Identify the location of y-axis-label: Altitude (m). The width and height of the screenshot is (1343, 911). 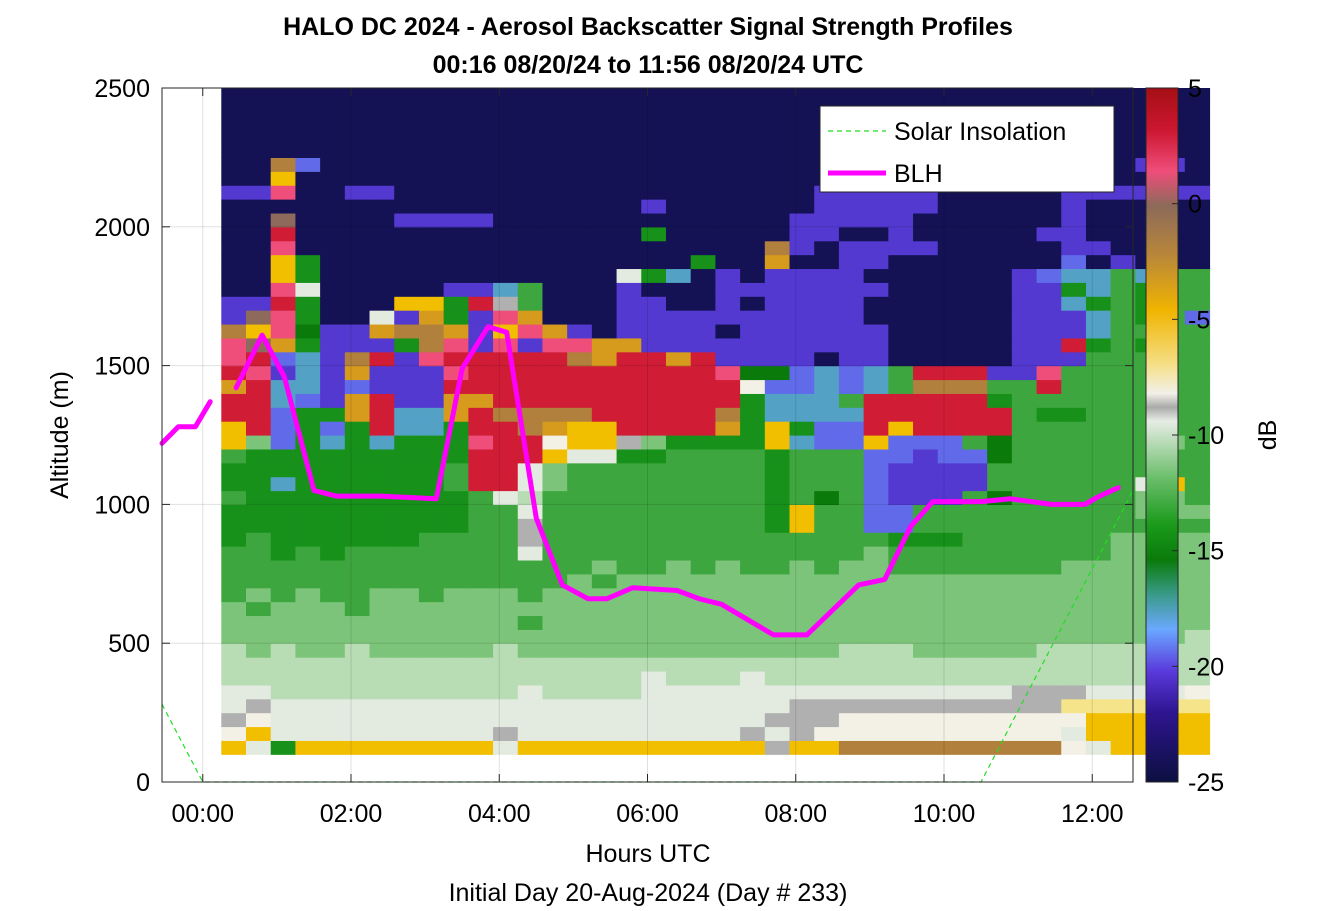
(60, 435).